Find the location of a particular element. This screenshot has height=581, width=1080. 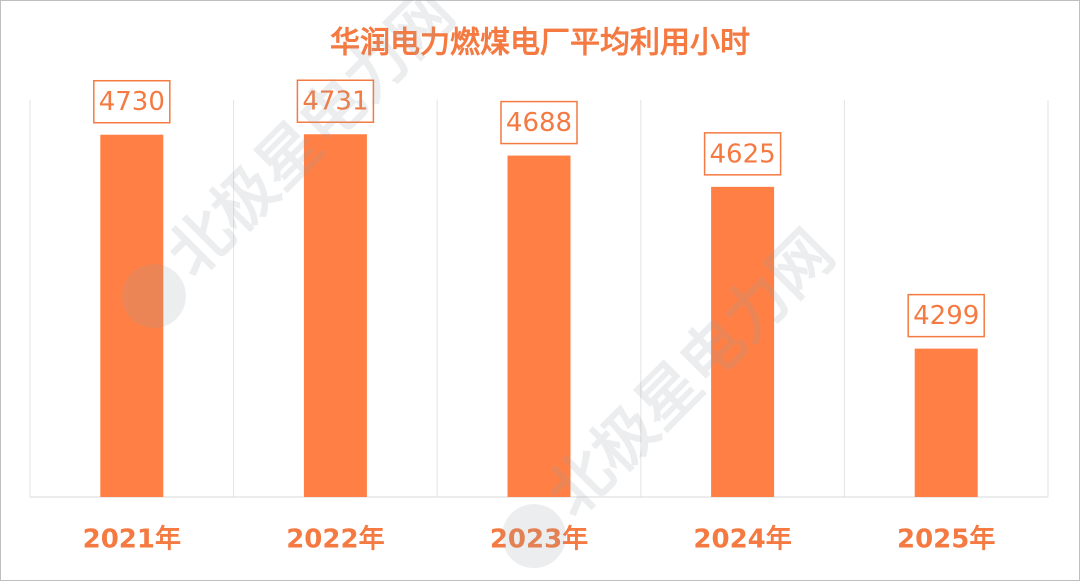

x-tick-label: 2025年 is located at coordinates (946, 539).